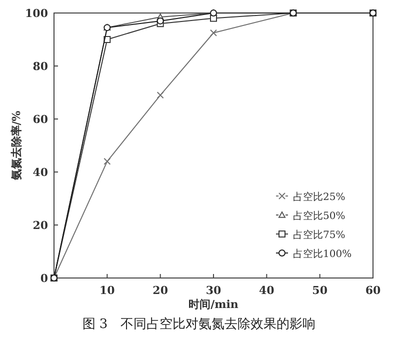 The width and height of the screenshot is (398, 338). Describe the element at coordinates (160, 290) in the screenshot. I see `x-tick-label: 20` at that location.